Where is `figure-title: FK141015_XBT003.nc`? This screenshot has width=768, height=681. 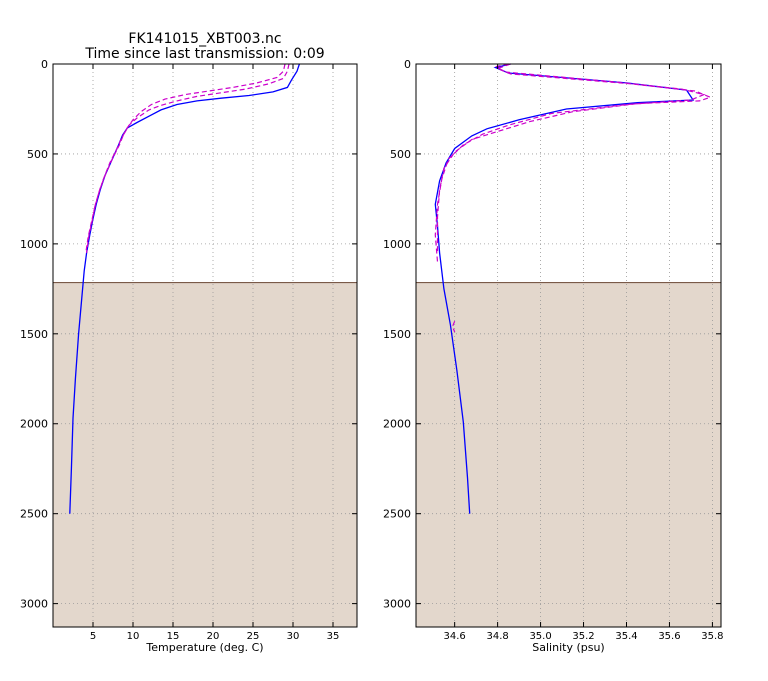 figure-title: FK141015_XBT003.nc is located at coordinates (205, 39).